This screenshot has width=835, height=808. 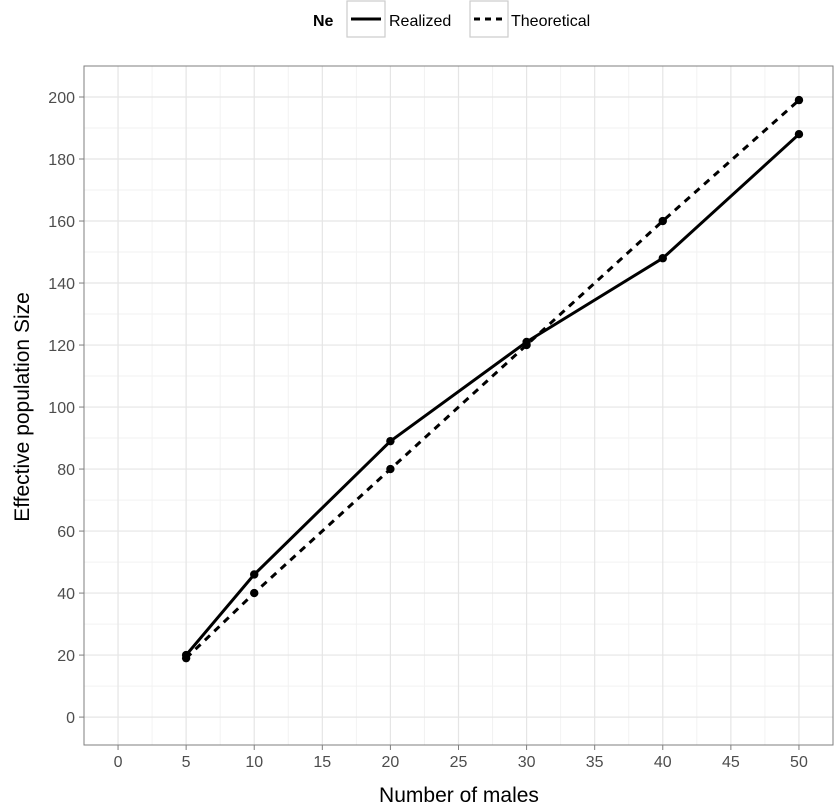 I want to click on y-tick-label: 20, so click(x=66, y=656).